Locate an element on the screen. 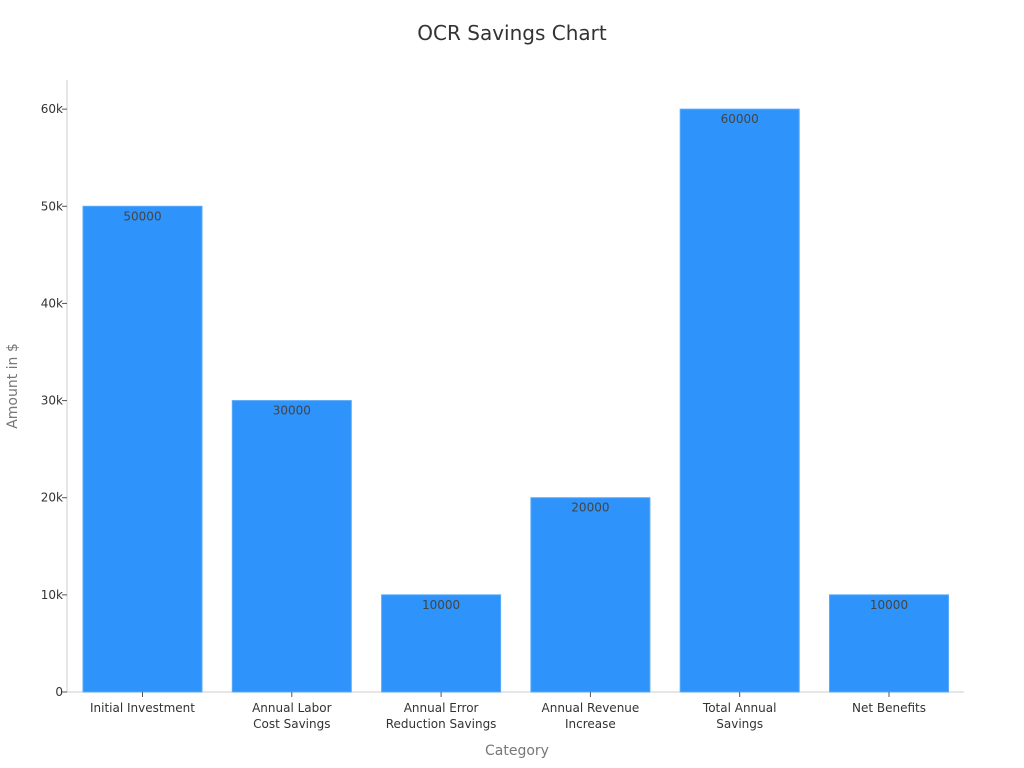 This screenshot has width=1024, height=768. x-tick-label: Annual Labor Cost Savings is located at coordinates (292, 716).